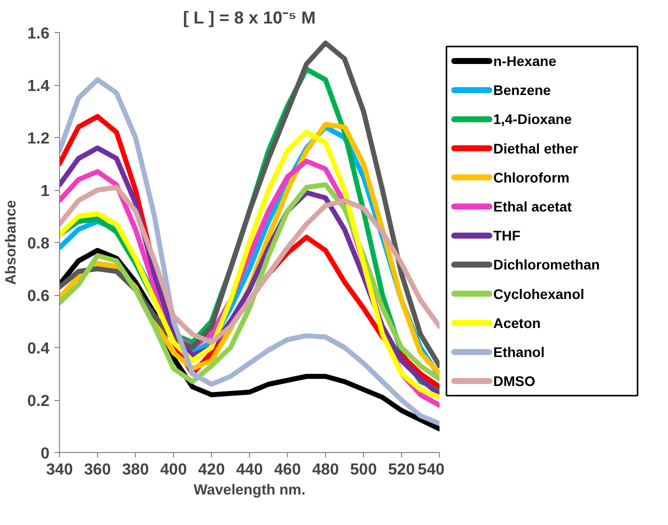  I want to click on x-axis-title: Wavelength nm., so click(250, 490).